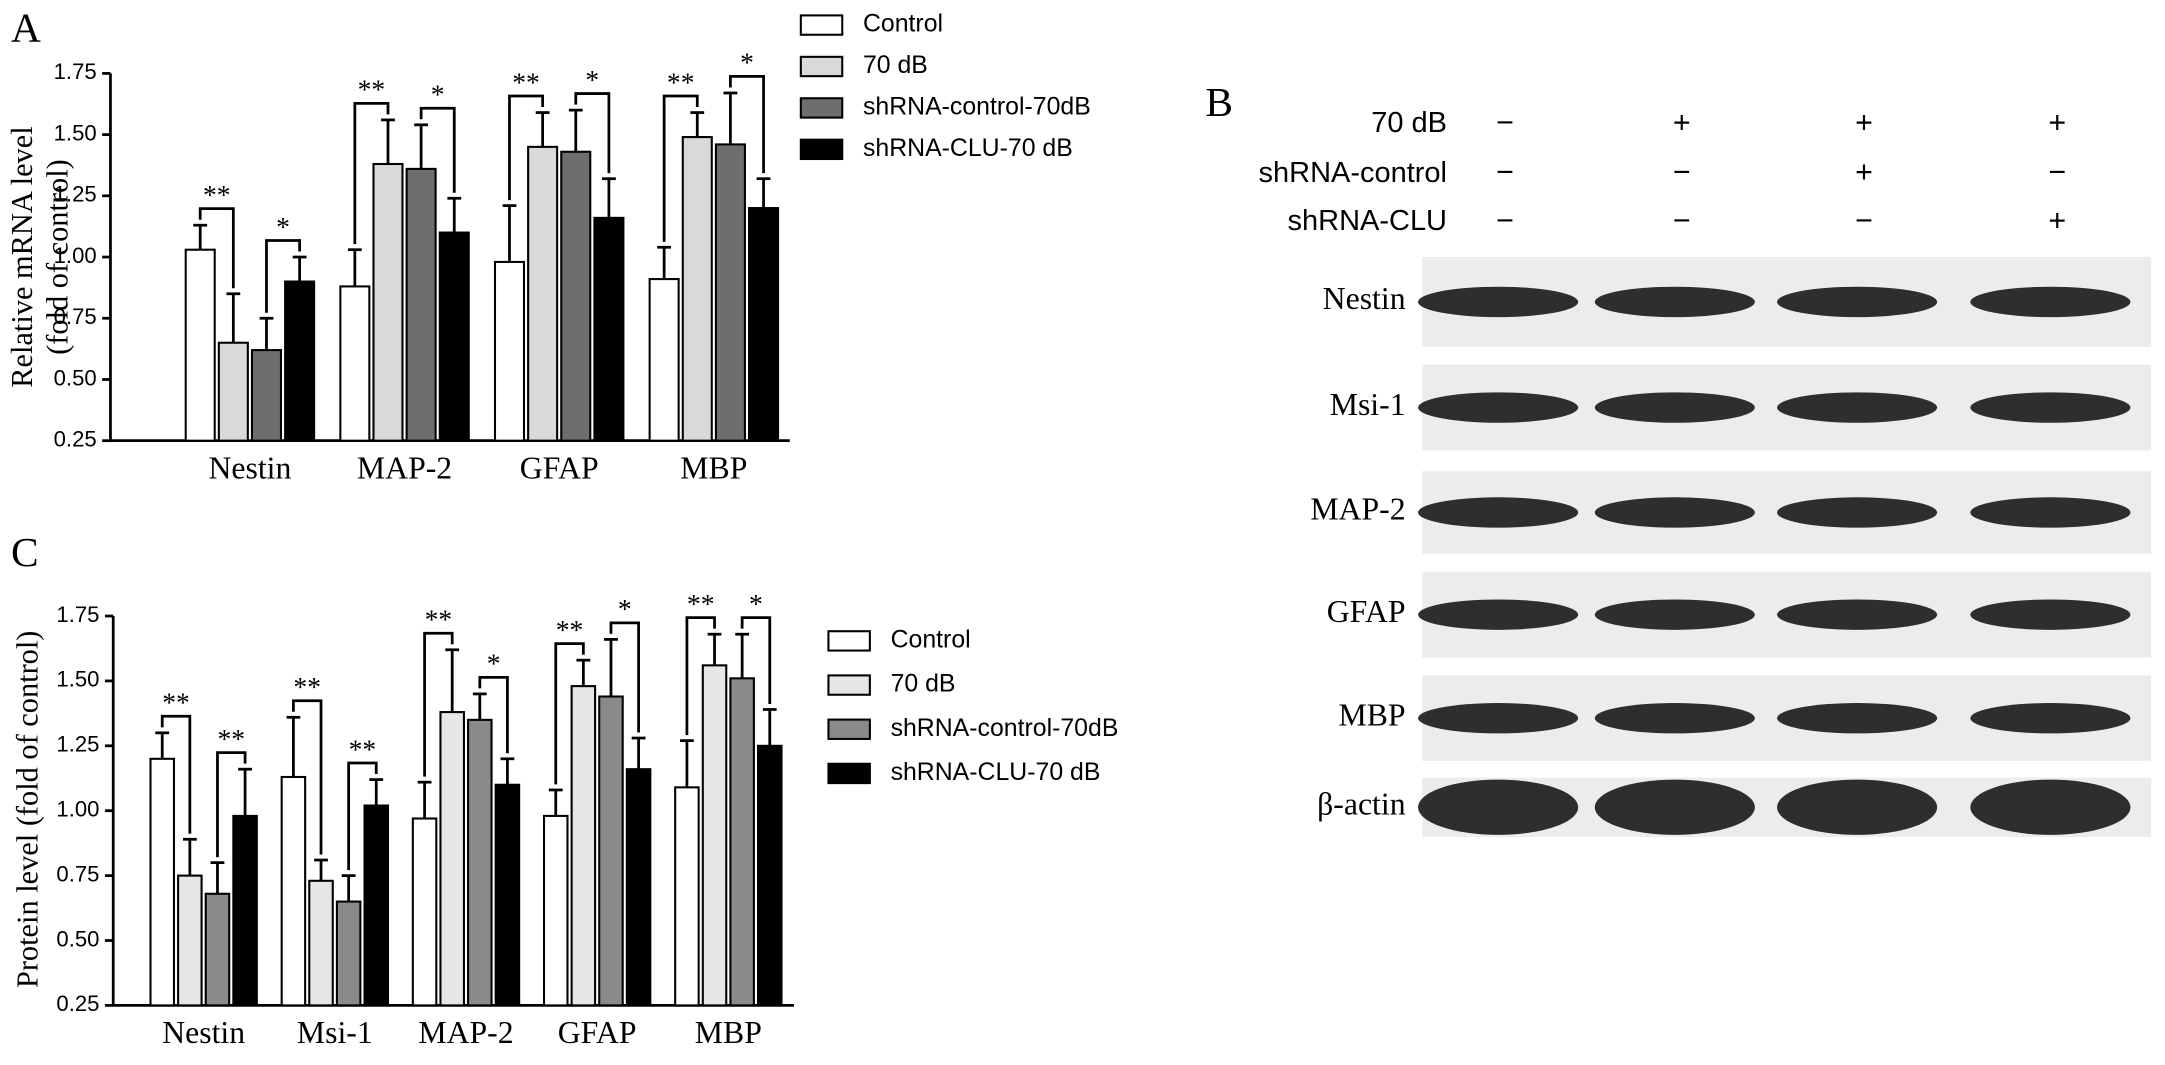 Image resolution: width=2165 pixels, height=1065 pixels. Describe the element at coordinates (77, 679) in the screenshot. I see `y-tick-label: 1.50` at that location.